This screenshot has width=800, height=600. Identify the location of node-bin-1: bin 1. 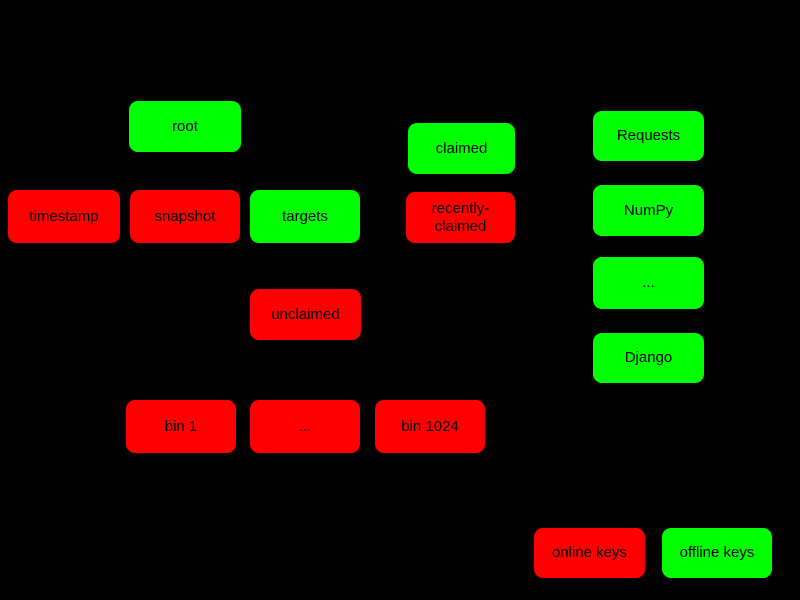
(181, 426).